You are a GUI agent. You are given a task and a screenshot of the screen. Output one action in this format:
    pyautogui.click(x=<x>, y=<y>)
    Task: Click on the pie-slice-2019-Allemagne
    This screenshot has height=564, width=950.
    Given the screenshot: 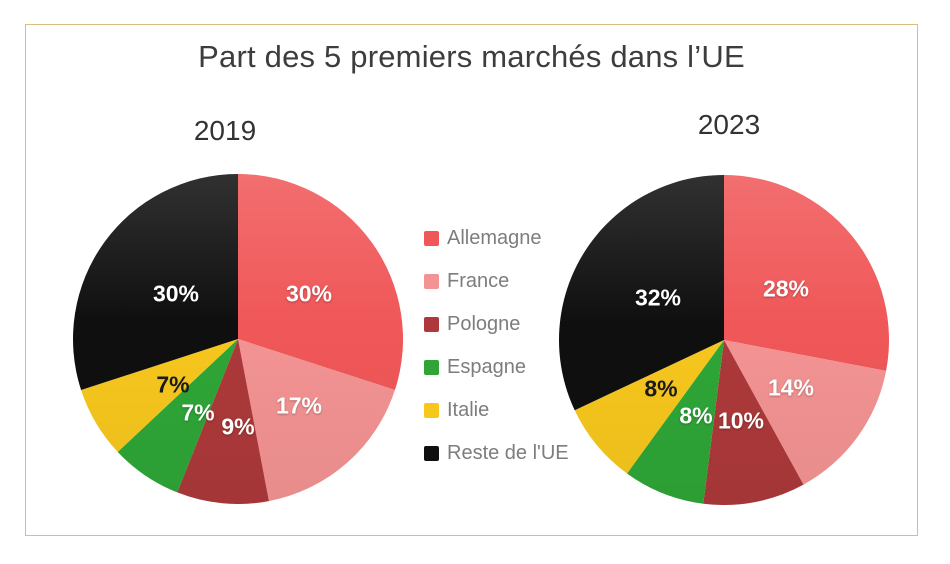 What is the action you would take?
    pyautogui.click(x=320, y=282)
    